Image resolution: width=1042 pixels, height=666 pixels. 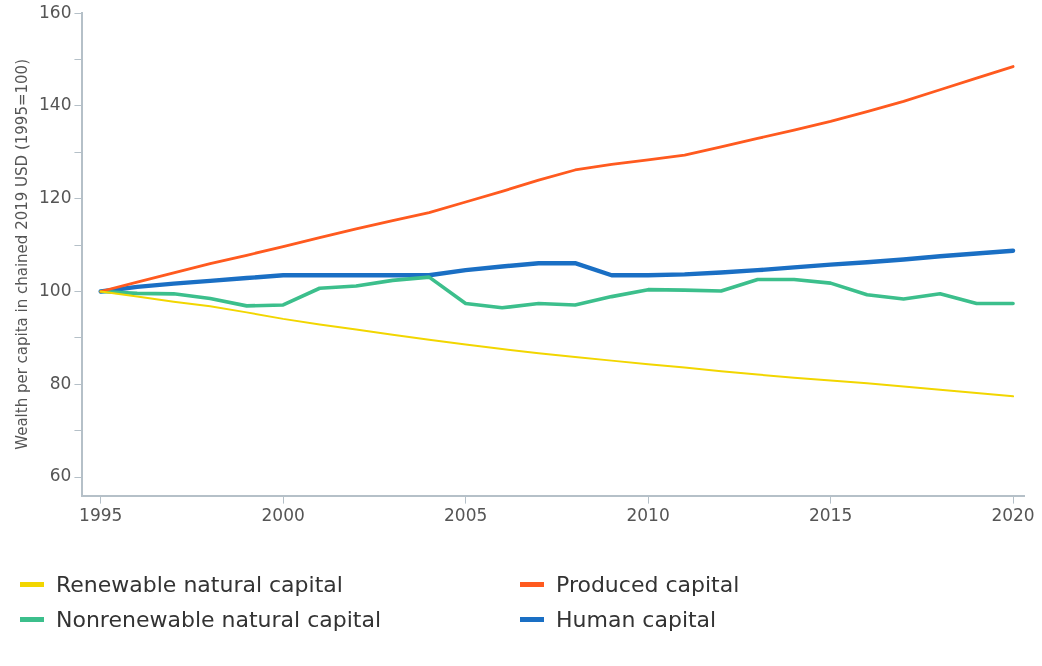 I want to click on x-tick-label: 1995, so click(x=101, y=515).